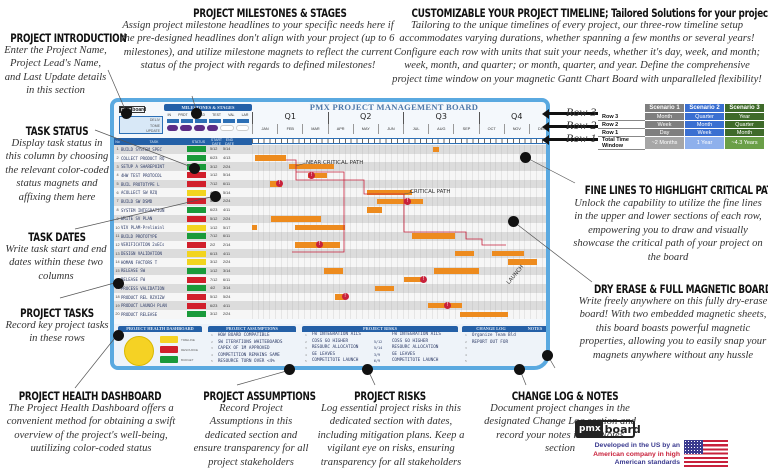  What do you see at coordinates (213, 288) in the screenshot?
I see `start-date: 4/2` at bounding box center [213, 288].